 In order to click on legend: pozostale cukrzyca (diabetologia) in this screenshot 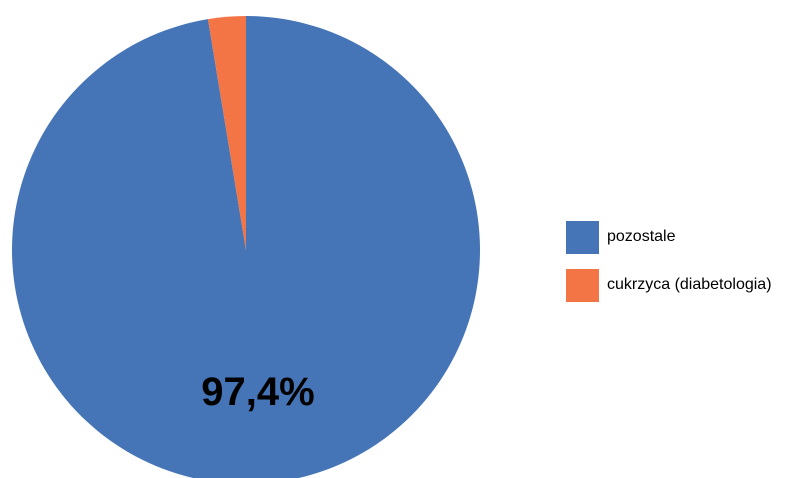, I will do `click(685, 268)`.